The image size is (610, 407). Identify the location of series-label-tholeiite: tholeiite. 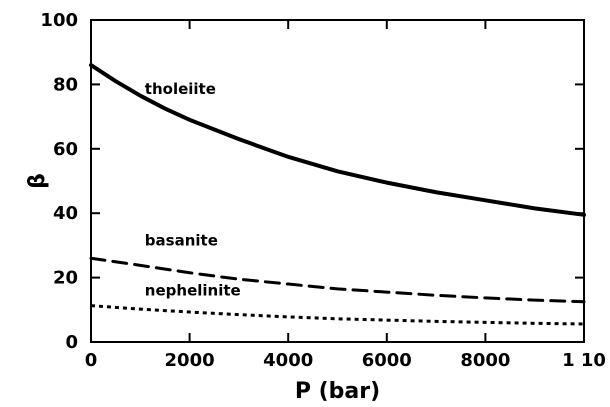
(180, 89).